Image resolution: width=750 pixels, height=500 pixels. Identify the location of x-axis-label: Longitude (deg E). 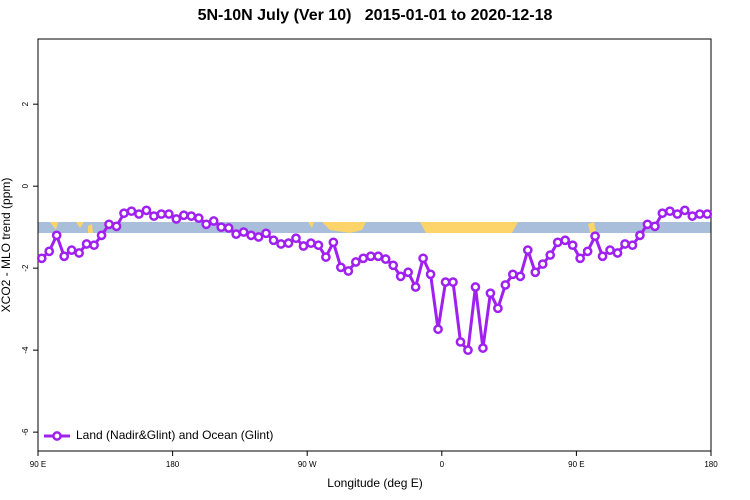
(374, 483).